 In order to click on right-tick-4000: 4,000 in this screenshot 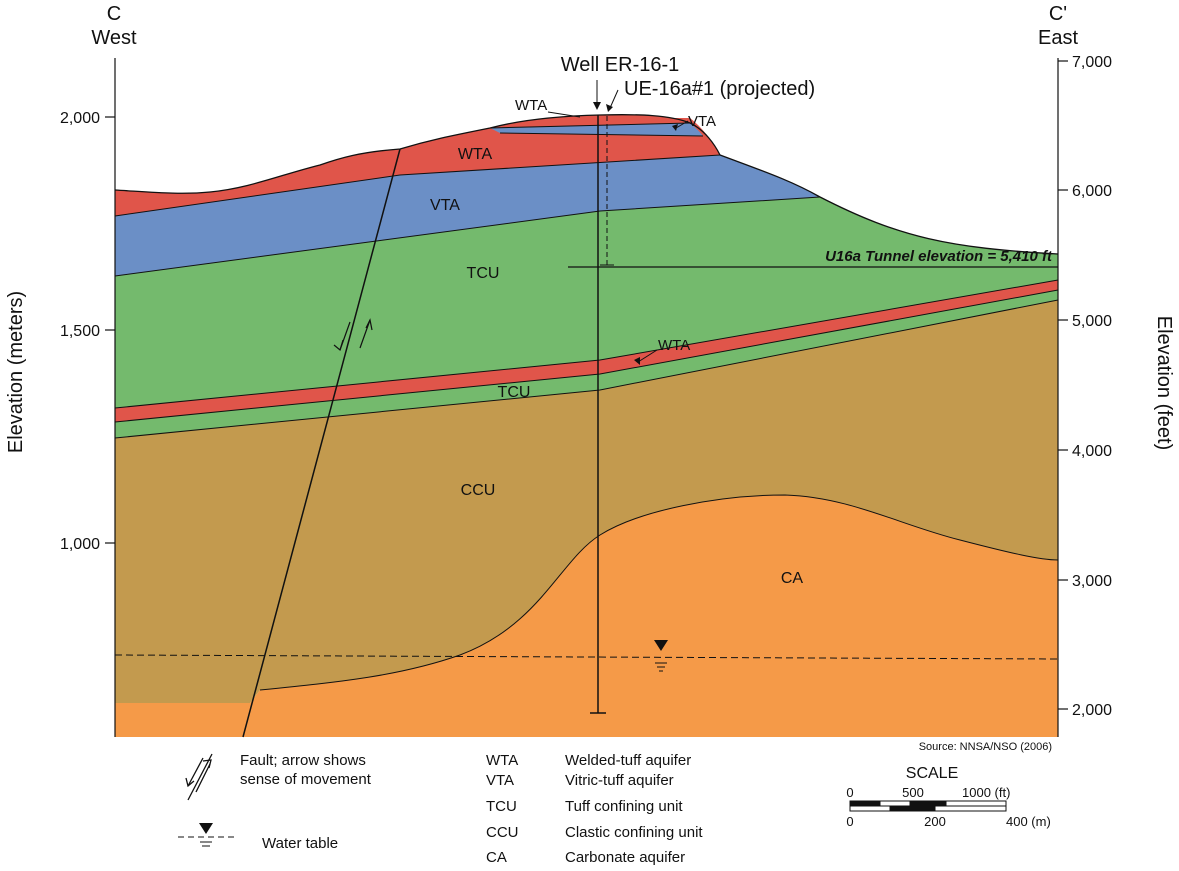, I will do `click(1092, 451)`.